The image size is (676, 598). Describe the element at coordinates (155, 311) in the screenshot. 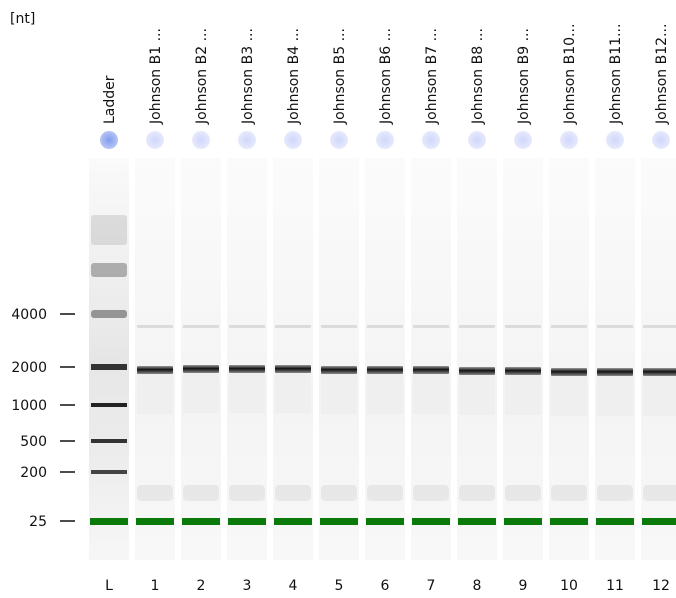

I see `lane-1: Johnson B1 ... 1` at that location.